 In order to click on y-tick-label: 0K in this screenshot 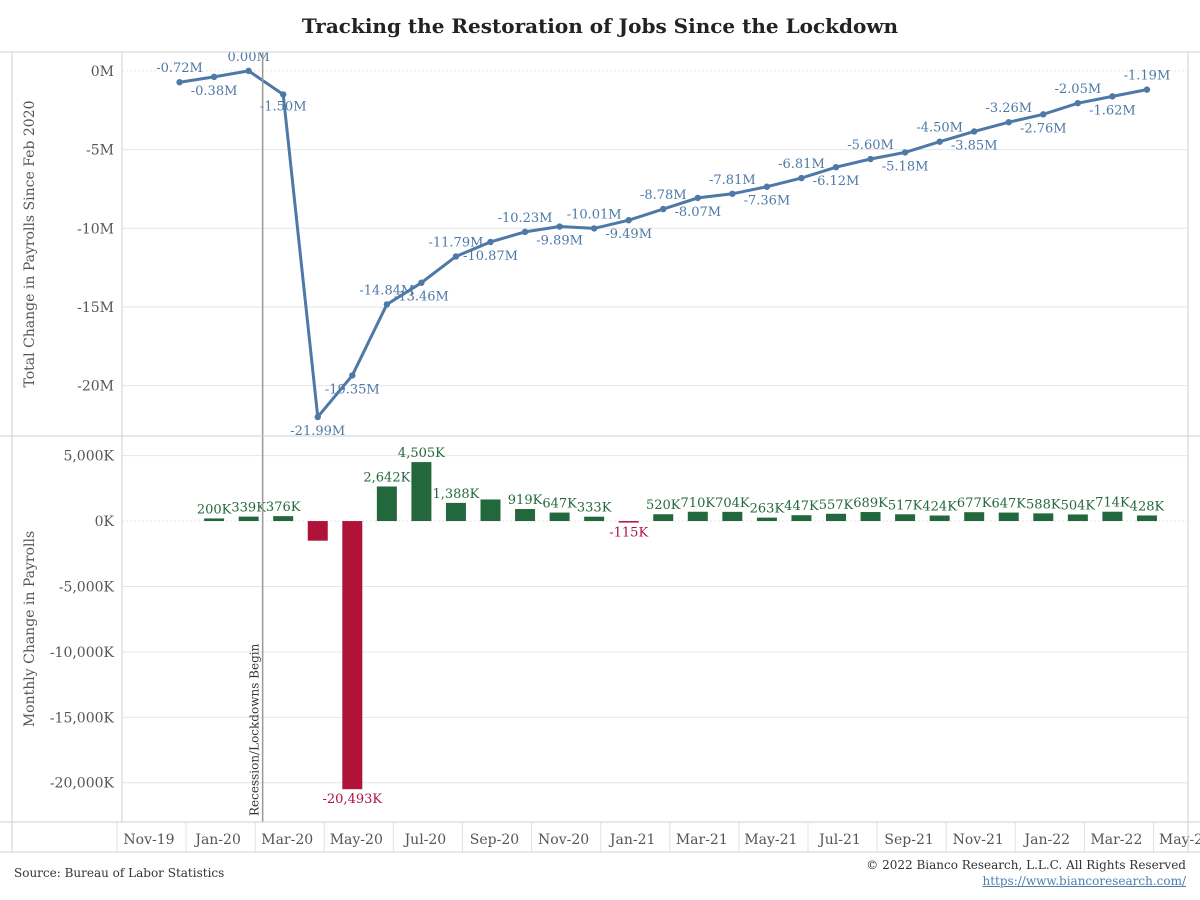, I will do `click(105, 522)`.